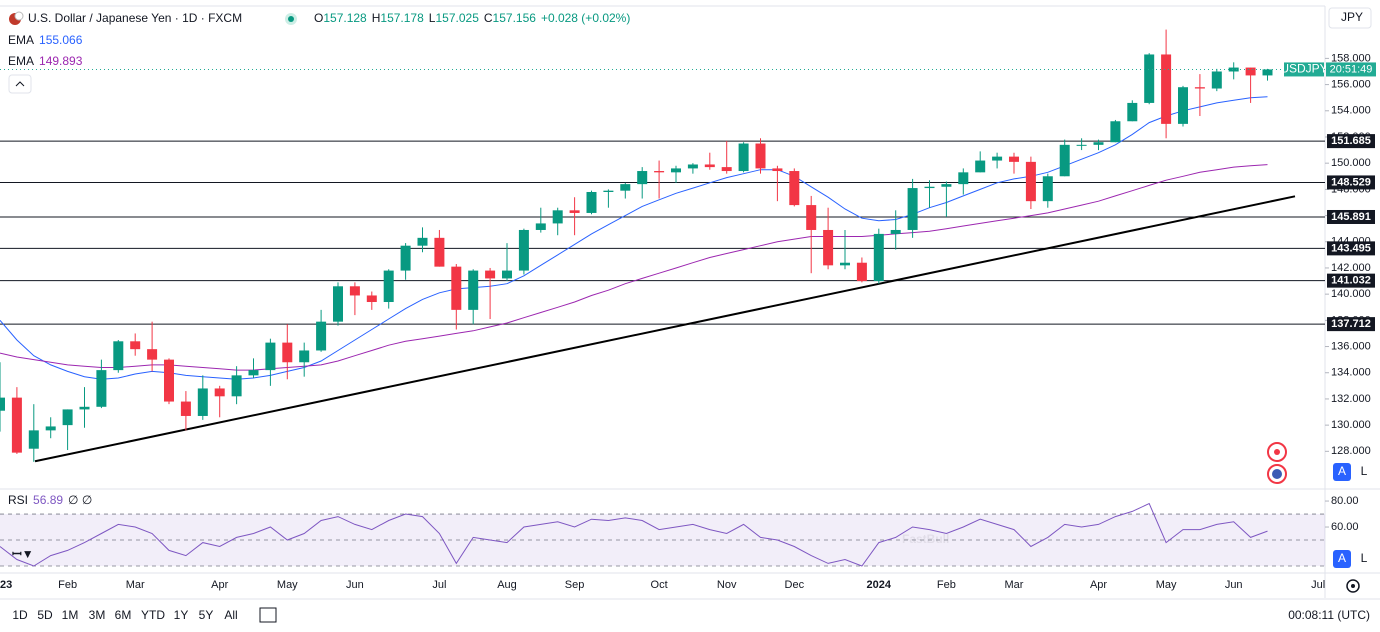 Image resolution: width=1380 pixels, height=632 pixels. I want to click on range-button: YTD, so click(153, 615).